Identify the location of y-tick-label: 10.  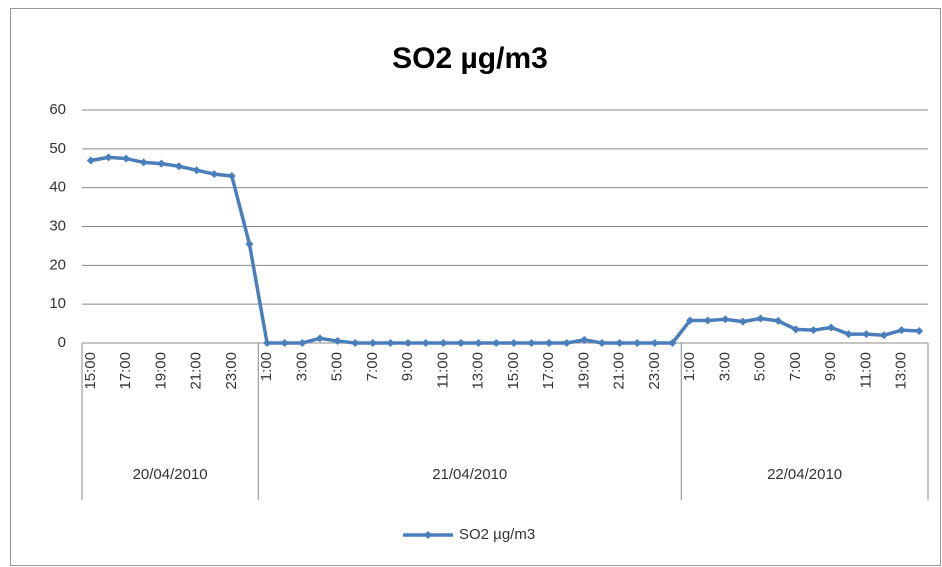
(57, 303).